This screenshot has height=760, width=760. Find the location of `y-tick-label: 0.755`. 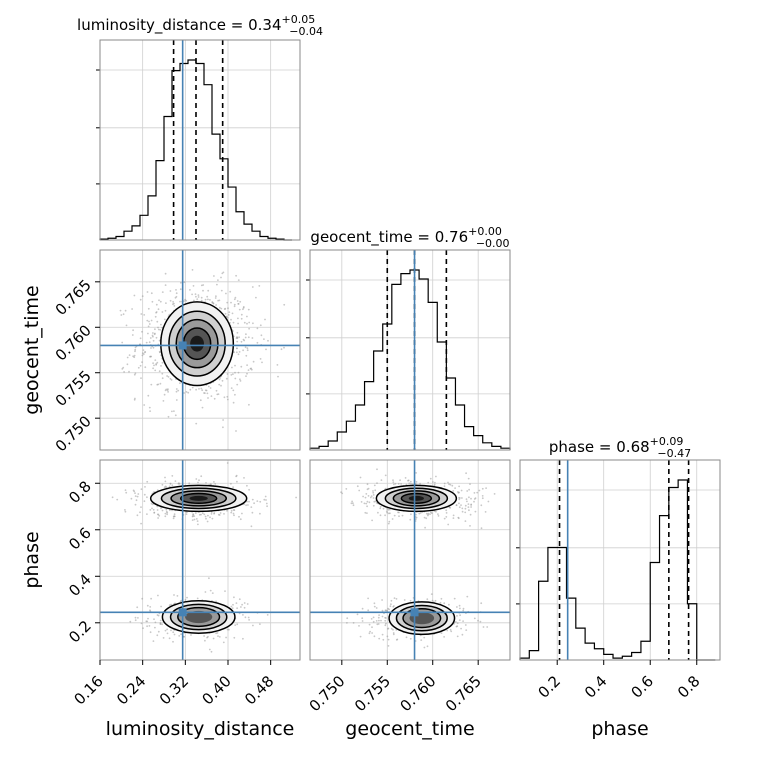

y-tick-label: 0.755 is located at coordinates (73, 388).